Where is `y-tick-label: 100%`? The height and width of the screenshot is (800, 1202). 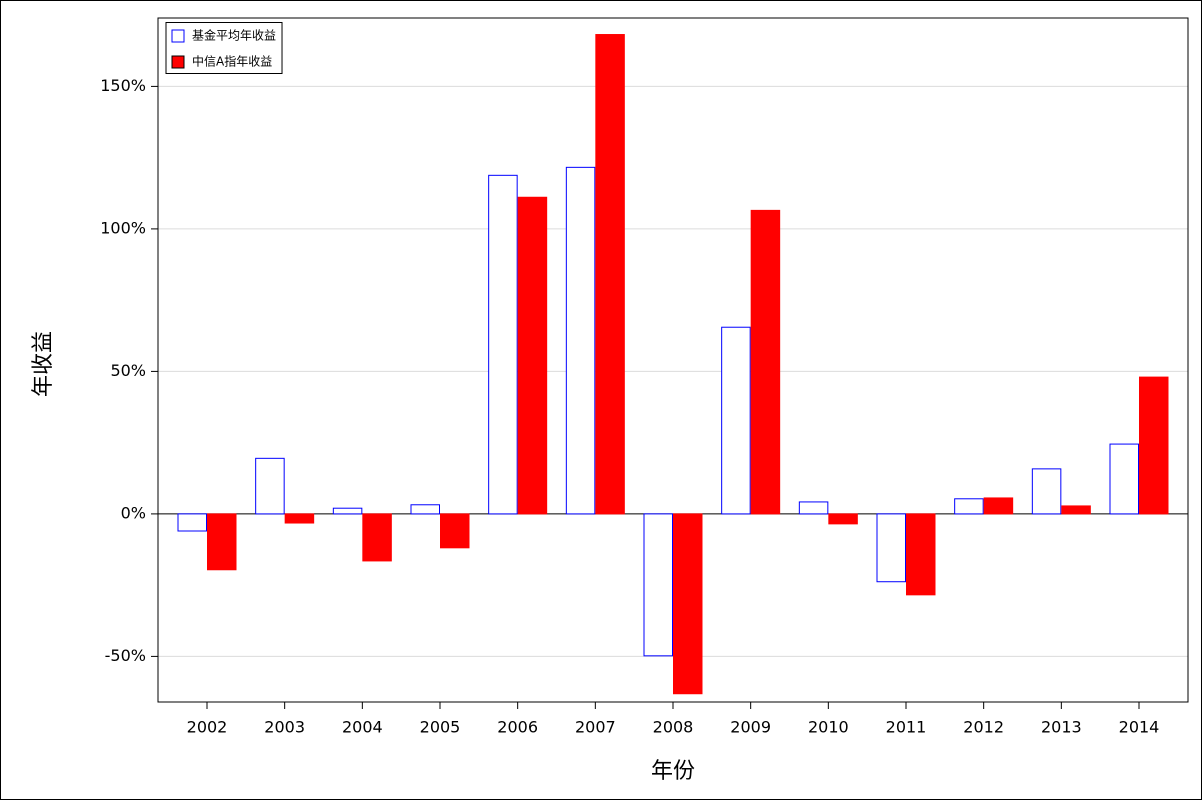
y-tick-label: 100% is located at coordinates (123, 227).